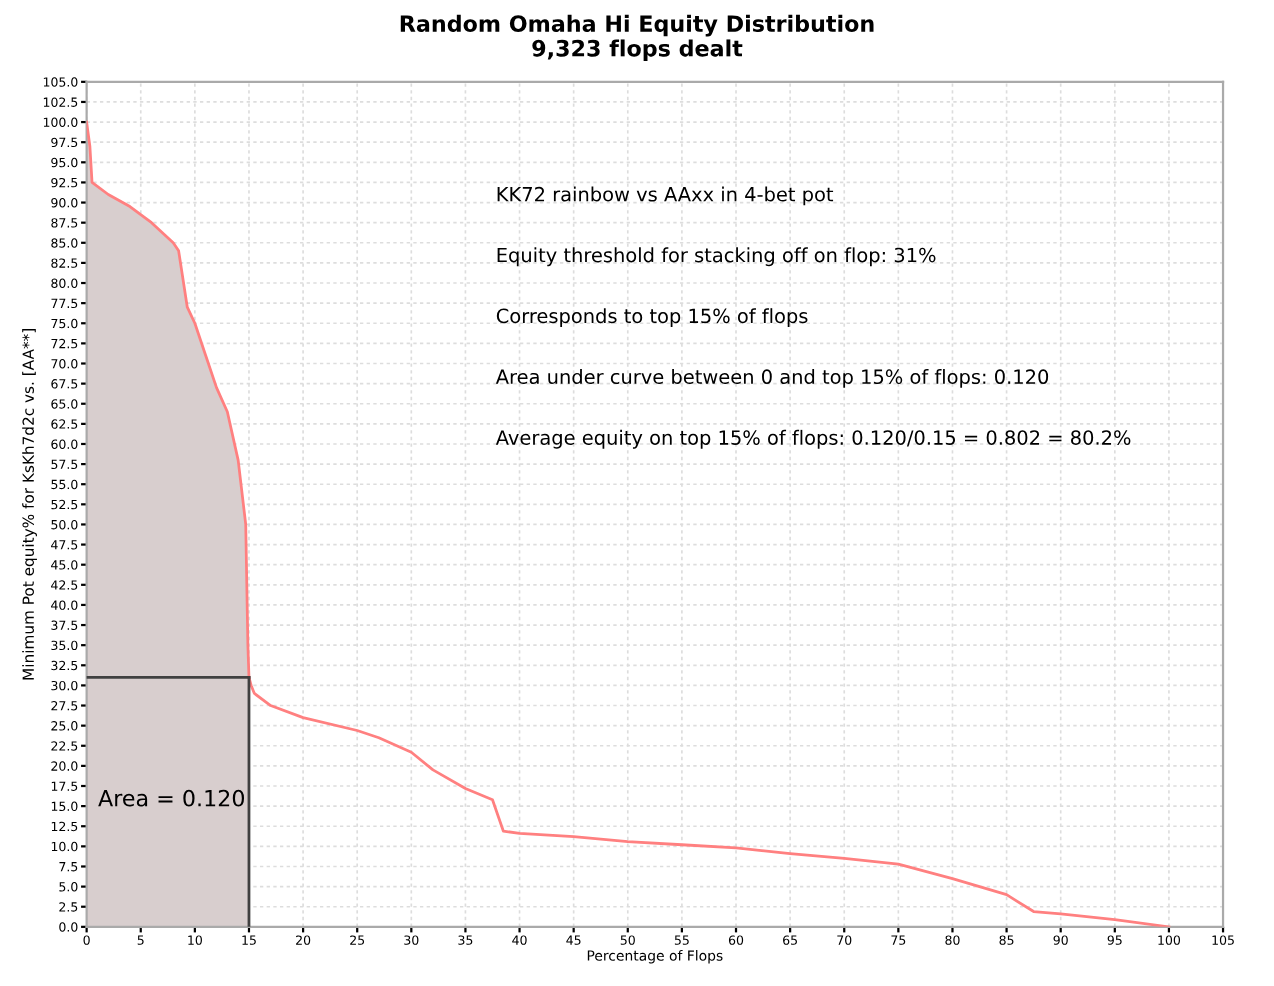 Image resolution: width=1274 pixels, height=986 pixels. What do you see at coordinates (637, 50) in the screenshot?
I see `chart-subtitle: 9,323 flops dealt` at bounding box center [637, 50].